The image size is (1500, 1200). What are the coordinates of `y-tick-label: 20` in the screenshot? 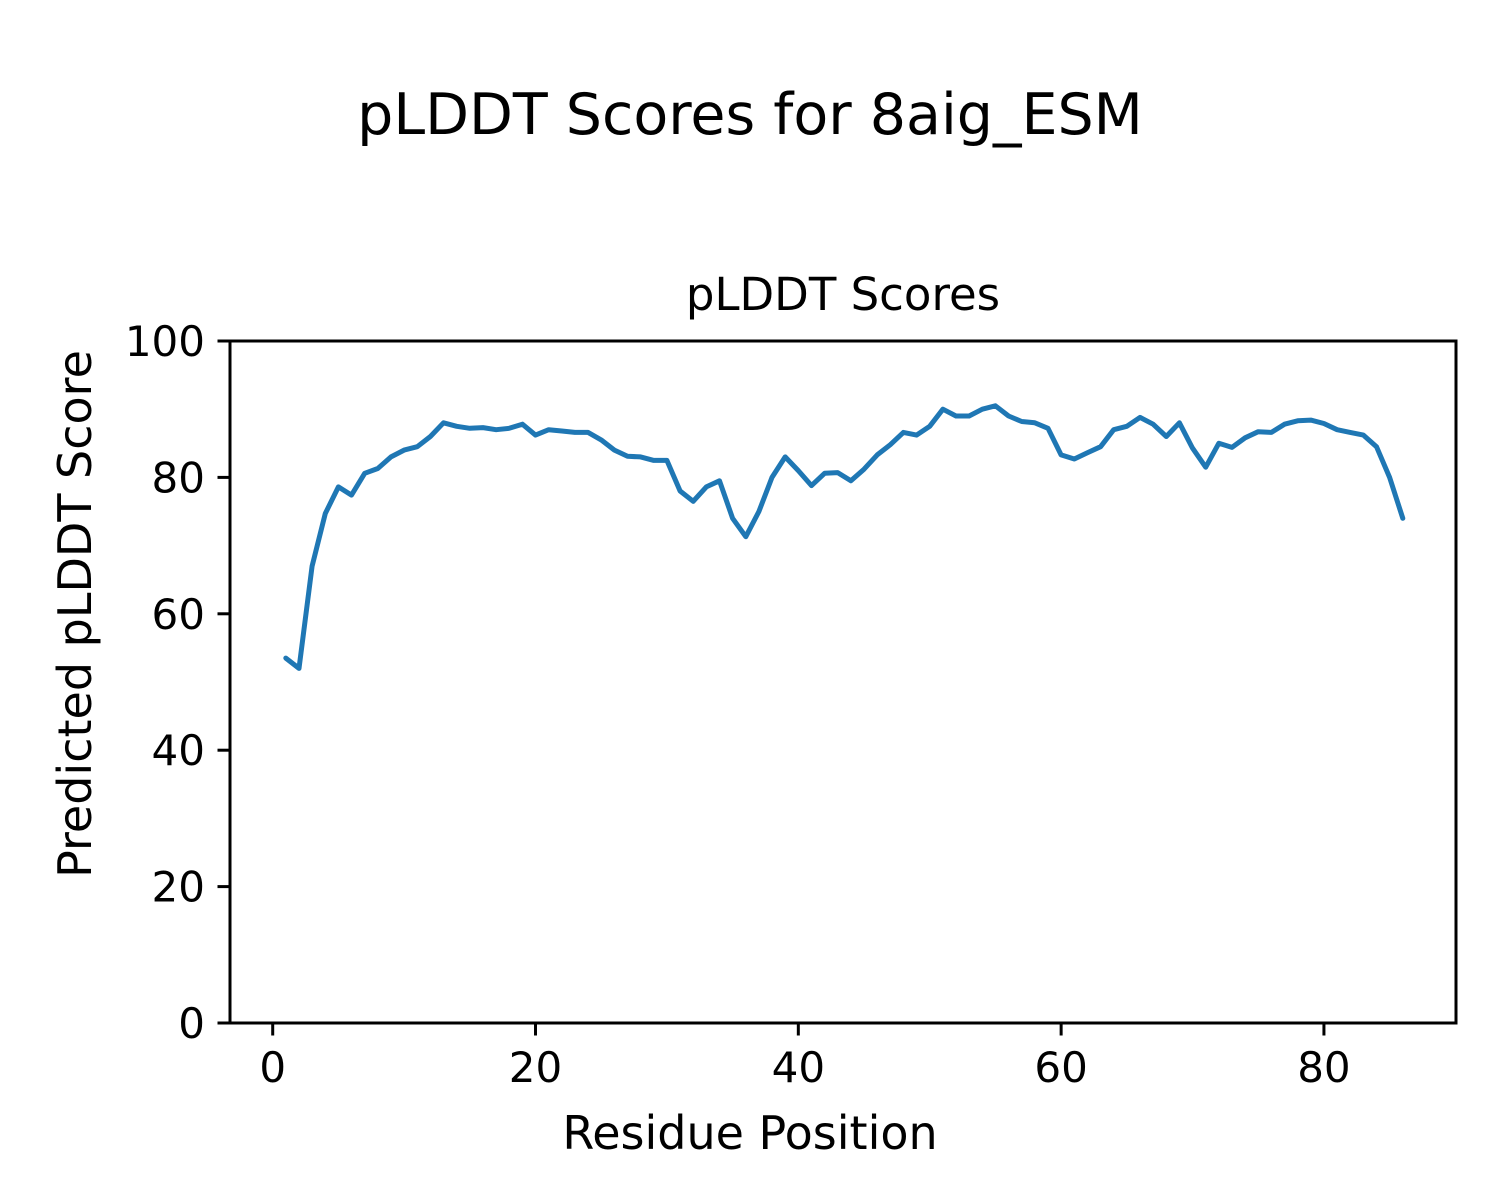 It's located at (178, 887).